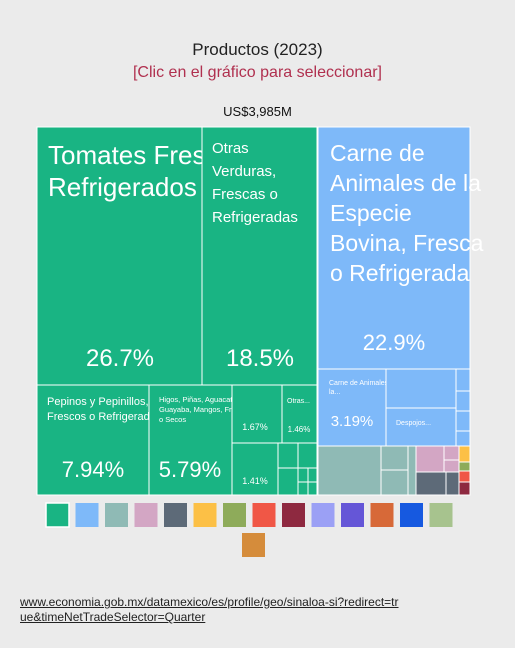 The height and width of the screenshot is (648, 515). What do you see at coordinates (352, 421) in the screenshot?
I see `tile-share: 3.19%` at bounding box center [352, 421].